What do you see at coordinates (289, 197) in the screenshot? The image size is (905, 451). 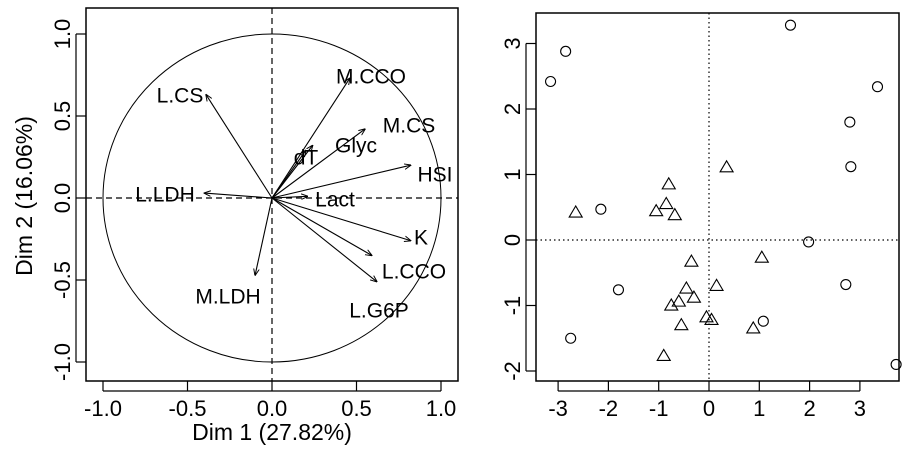 I see `arrow-lact` at bounding box center [289, 197].